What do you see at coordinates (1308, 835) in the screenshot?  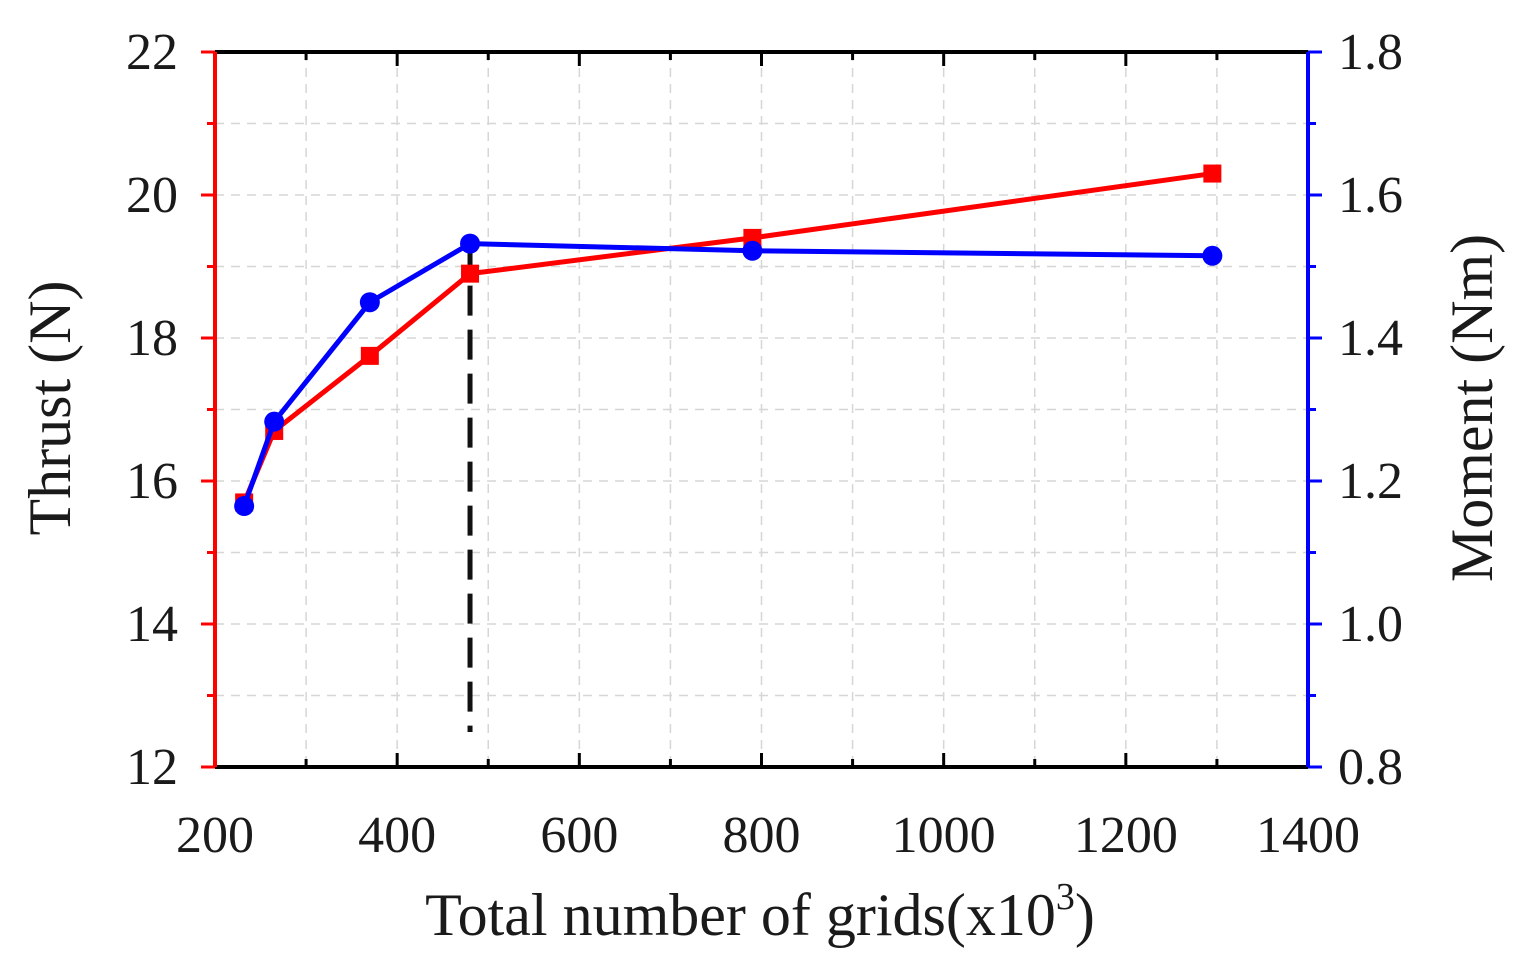 I see `x-tick-label: 1400` at bounding box center [1308, 835].